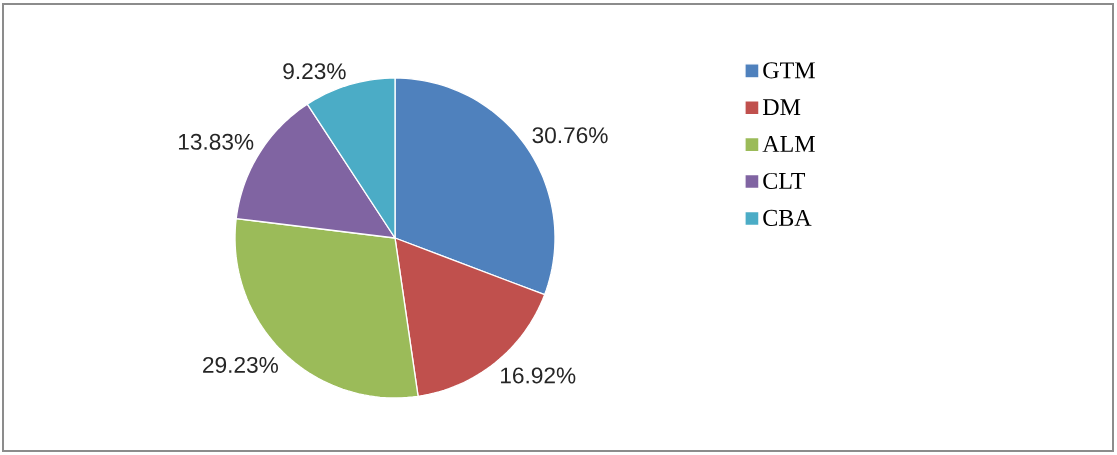  I want to click on data-label: 30.76%, so click(570, 135).